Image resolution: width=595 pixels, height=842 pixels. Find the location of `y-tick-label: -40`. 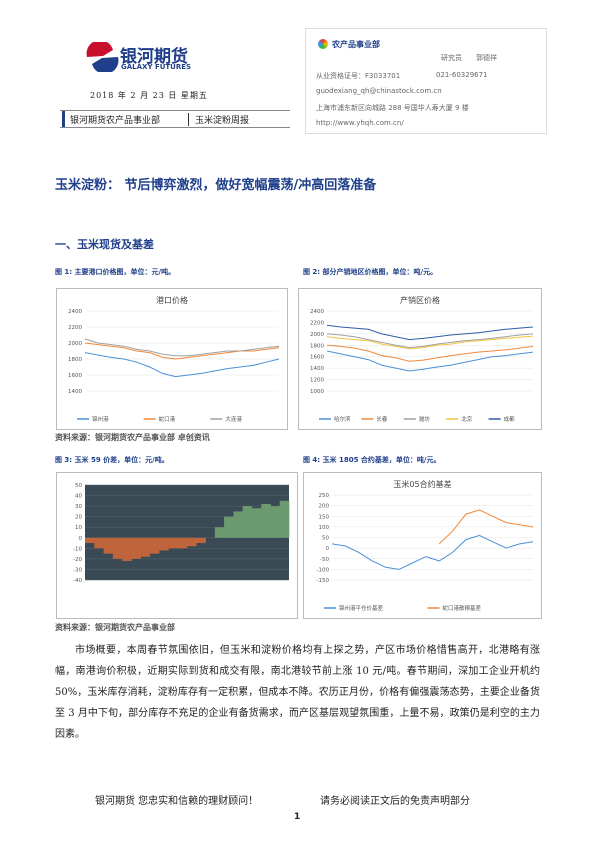

y-tick-label: -40 is located at coordinates (77, 581).